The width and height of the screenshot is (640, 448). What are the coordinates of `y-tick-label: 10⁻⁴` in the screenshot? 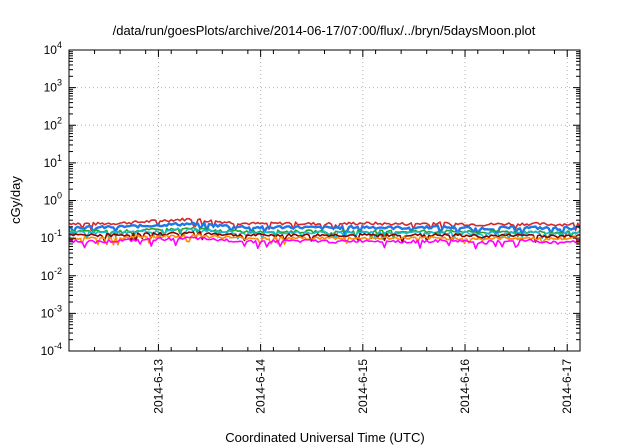 It's located at (51, 349).